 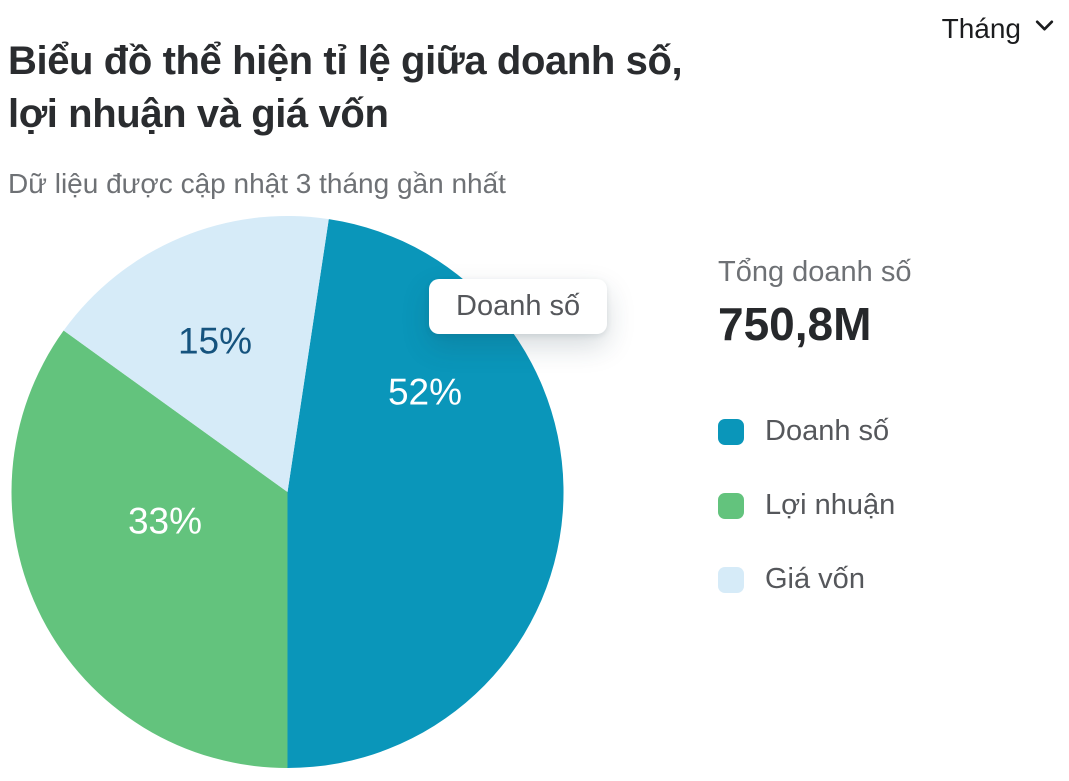 What do you see at coordinates (257, 183) in the screenshot?
I see `page-subtitle: Dữ liệu được cập nhật 3 tháng gần nhất` at bounding box center [257, 183].